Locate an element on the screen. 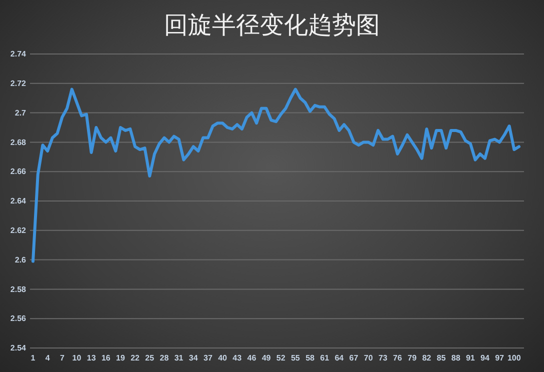 The width and height of the screenshot is (544, 372). x-tick-label: 73 is located at coordinates (383, 358).